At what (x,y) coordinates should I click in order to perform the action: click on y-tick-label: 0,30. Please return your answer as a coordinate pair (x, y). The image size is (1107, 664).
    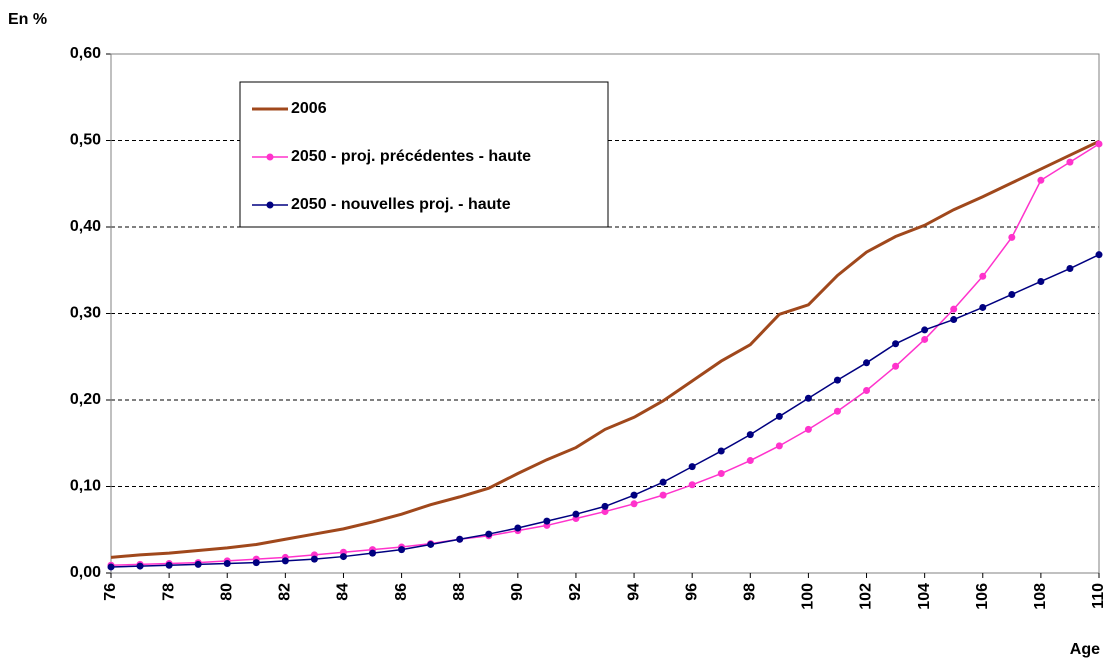
    Looking at the image, I should click on (85, 313).